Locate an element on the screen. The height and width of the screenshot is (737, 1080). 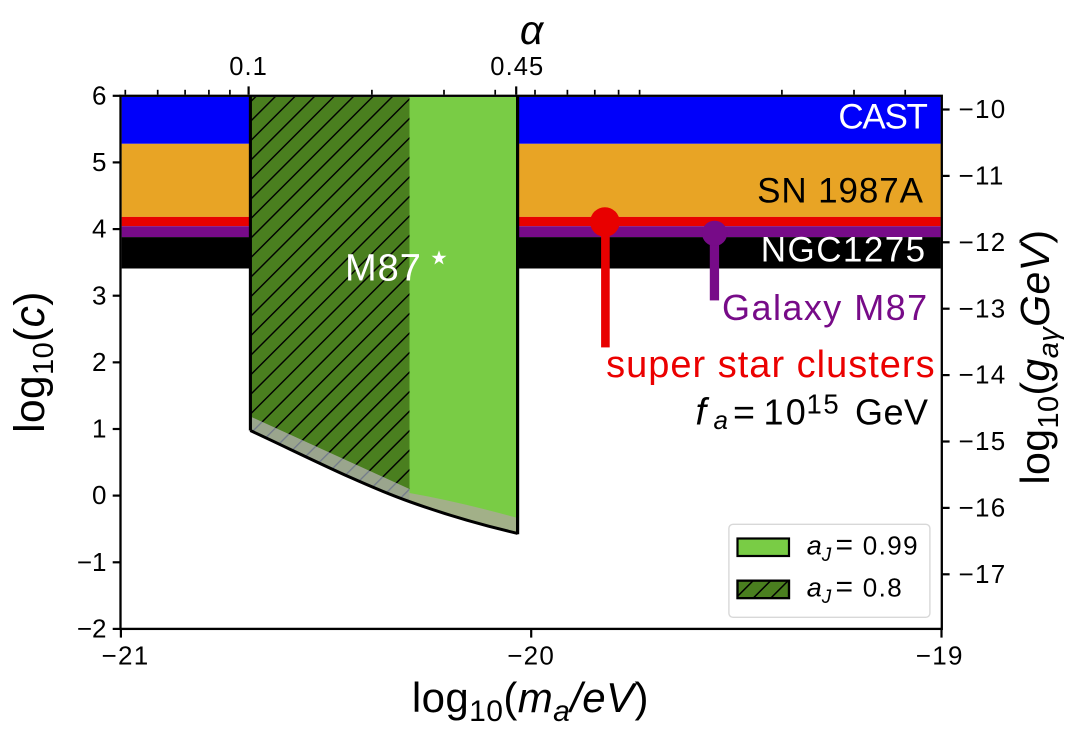
svg-text: CAST is located at coordinates (882, 117).